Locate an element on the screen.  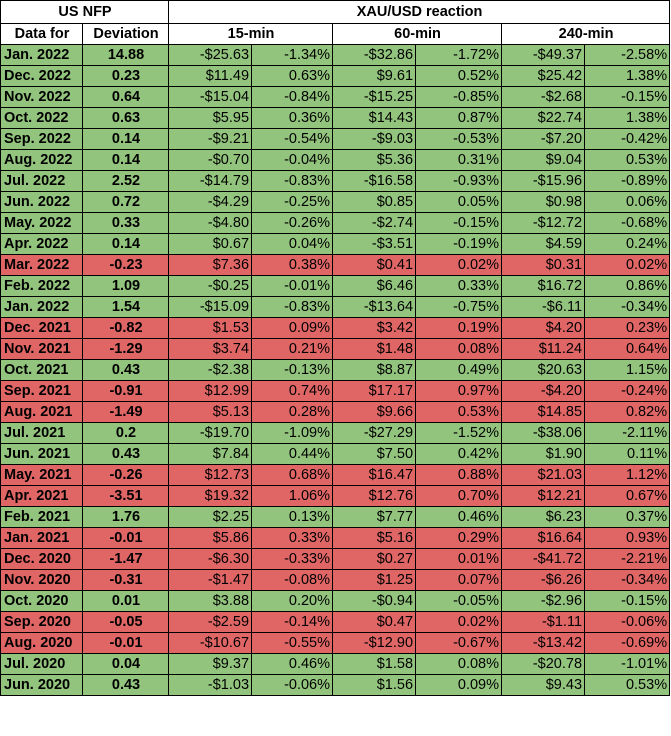
reaction-15min-dollar-cell: -$4.80 is located at coordinates (210, 223).